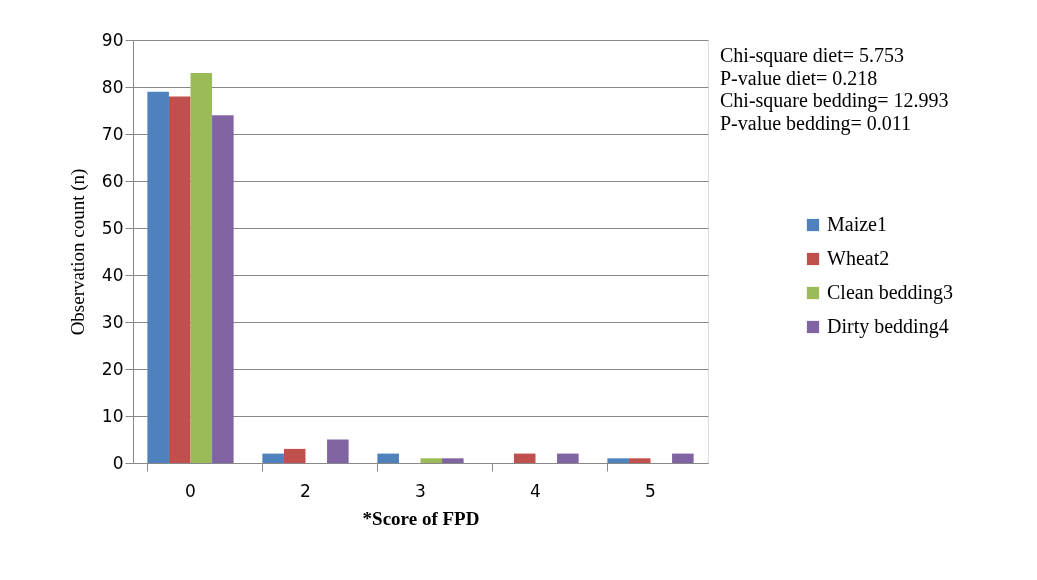 The image size is (1037, 580). Describe the element at coordinates (112, 368) in the screenshot. I see `y-tick-label: 20` at that location.